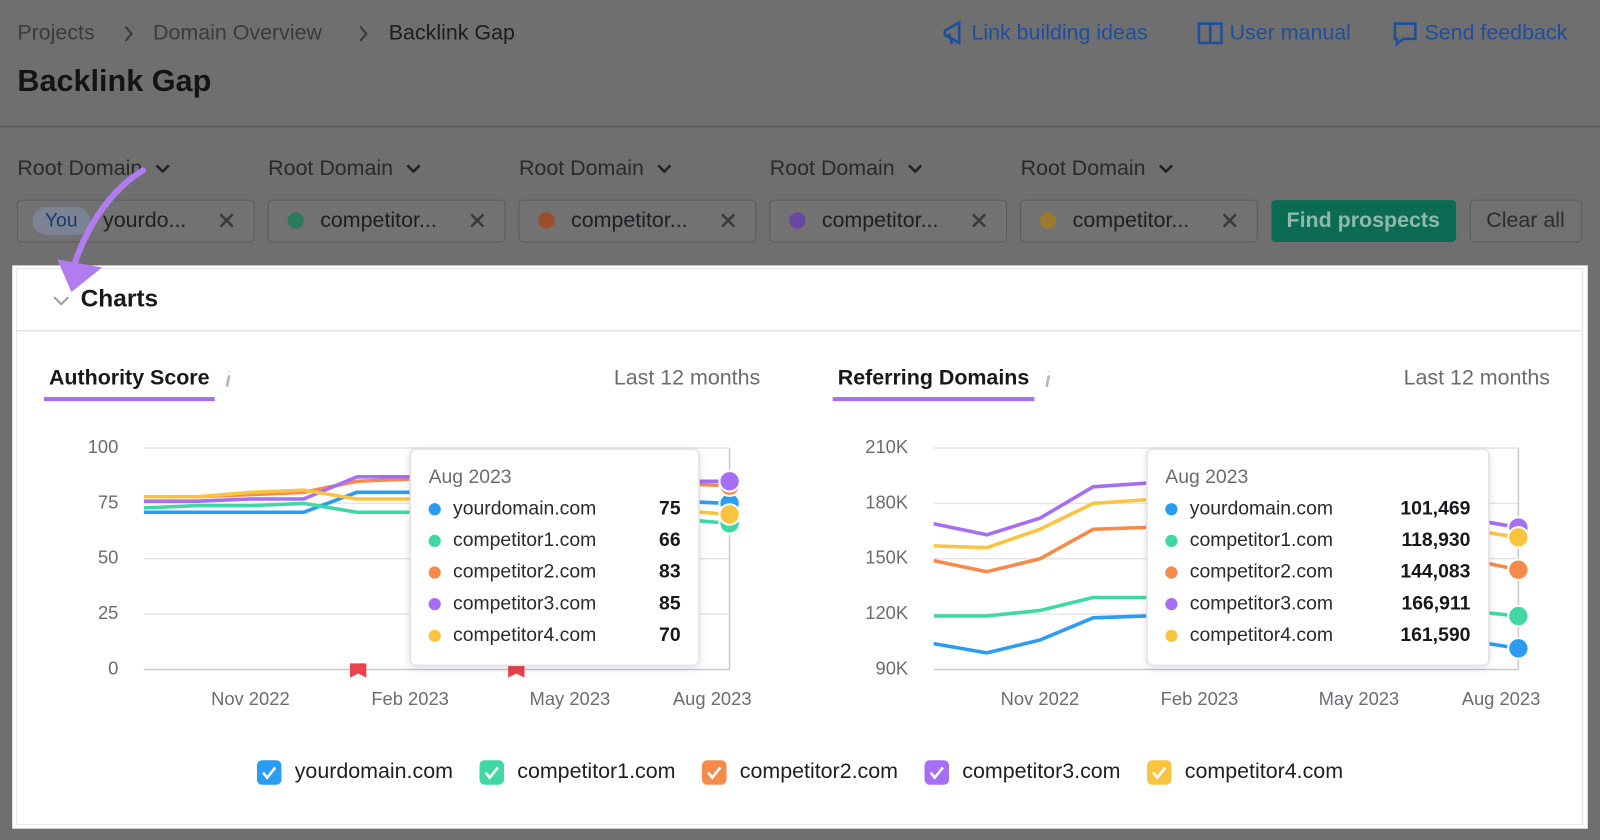 The image size is (1600, 840). Describe the element at coordinates (1495, 32) in the screenshot. I see `link: Send feedback` at that location.